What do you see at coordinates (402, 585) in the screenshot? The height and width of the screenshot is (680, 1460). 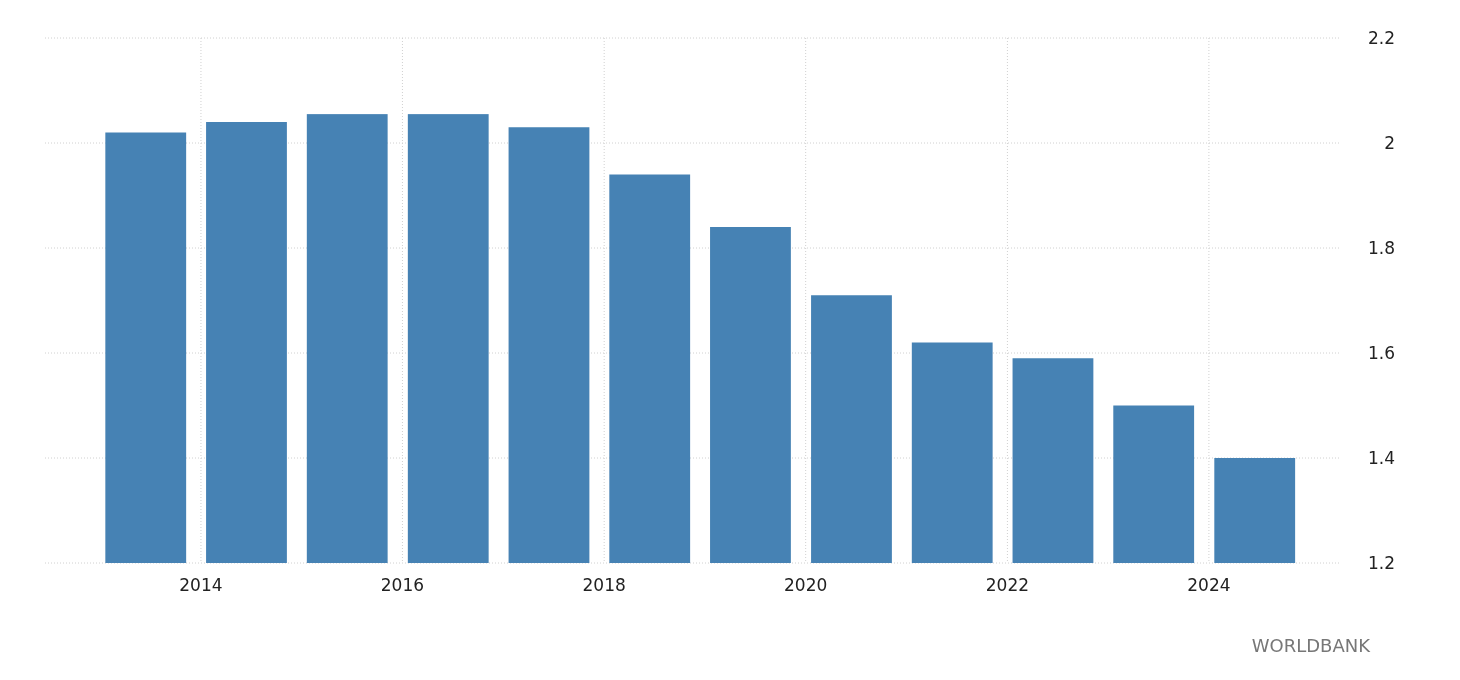 I see `x-tick-label: 2016` at bounding box center [402, 585].